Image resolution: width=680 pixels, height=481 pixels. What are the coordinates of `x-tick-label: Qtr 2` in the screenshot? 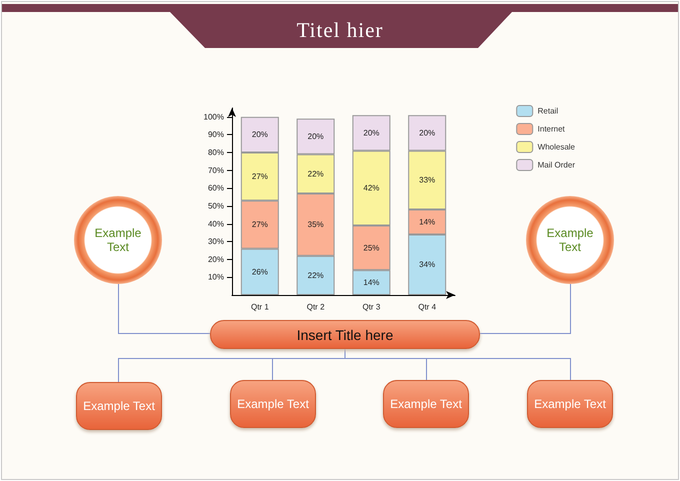 It's located at (316, 307).